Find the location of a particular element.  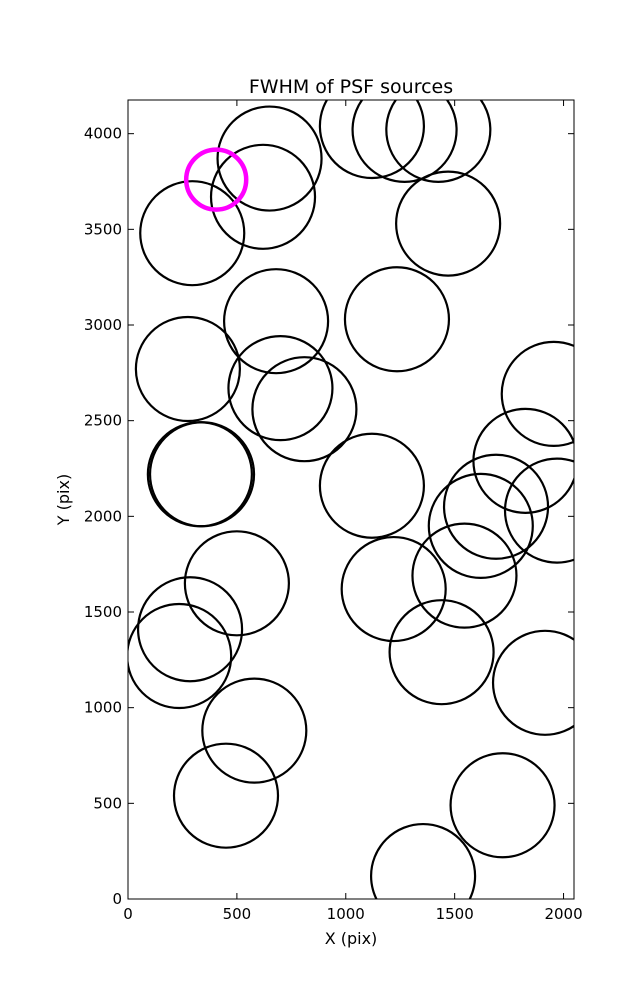

y-tick-label: 500 is located at coordinates (107, 803).